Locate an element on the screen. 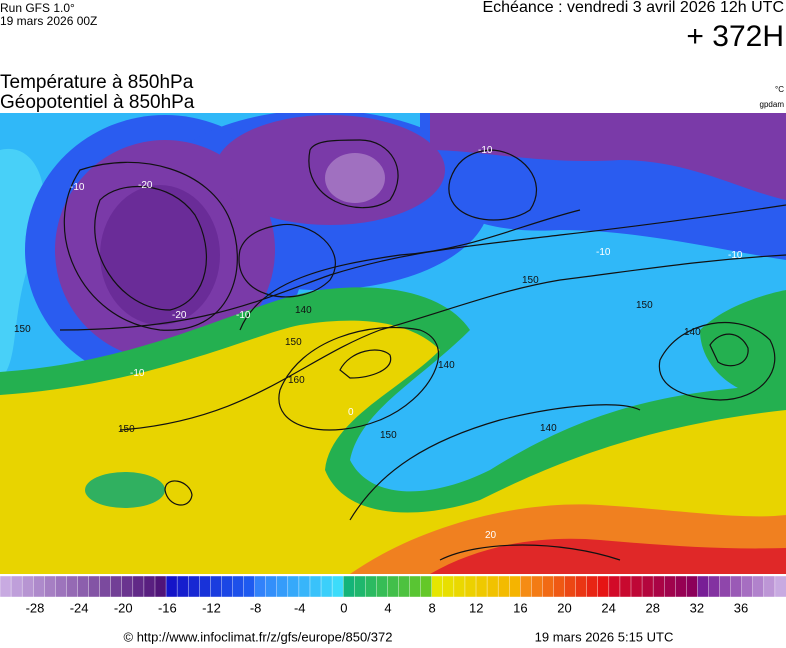 The width and height of the screenshot is (786, 648). colorbar-tick-label: -28 is located at coordinates (35, 607).